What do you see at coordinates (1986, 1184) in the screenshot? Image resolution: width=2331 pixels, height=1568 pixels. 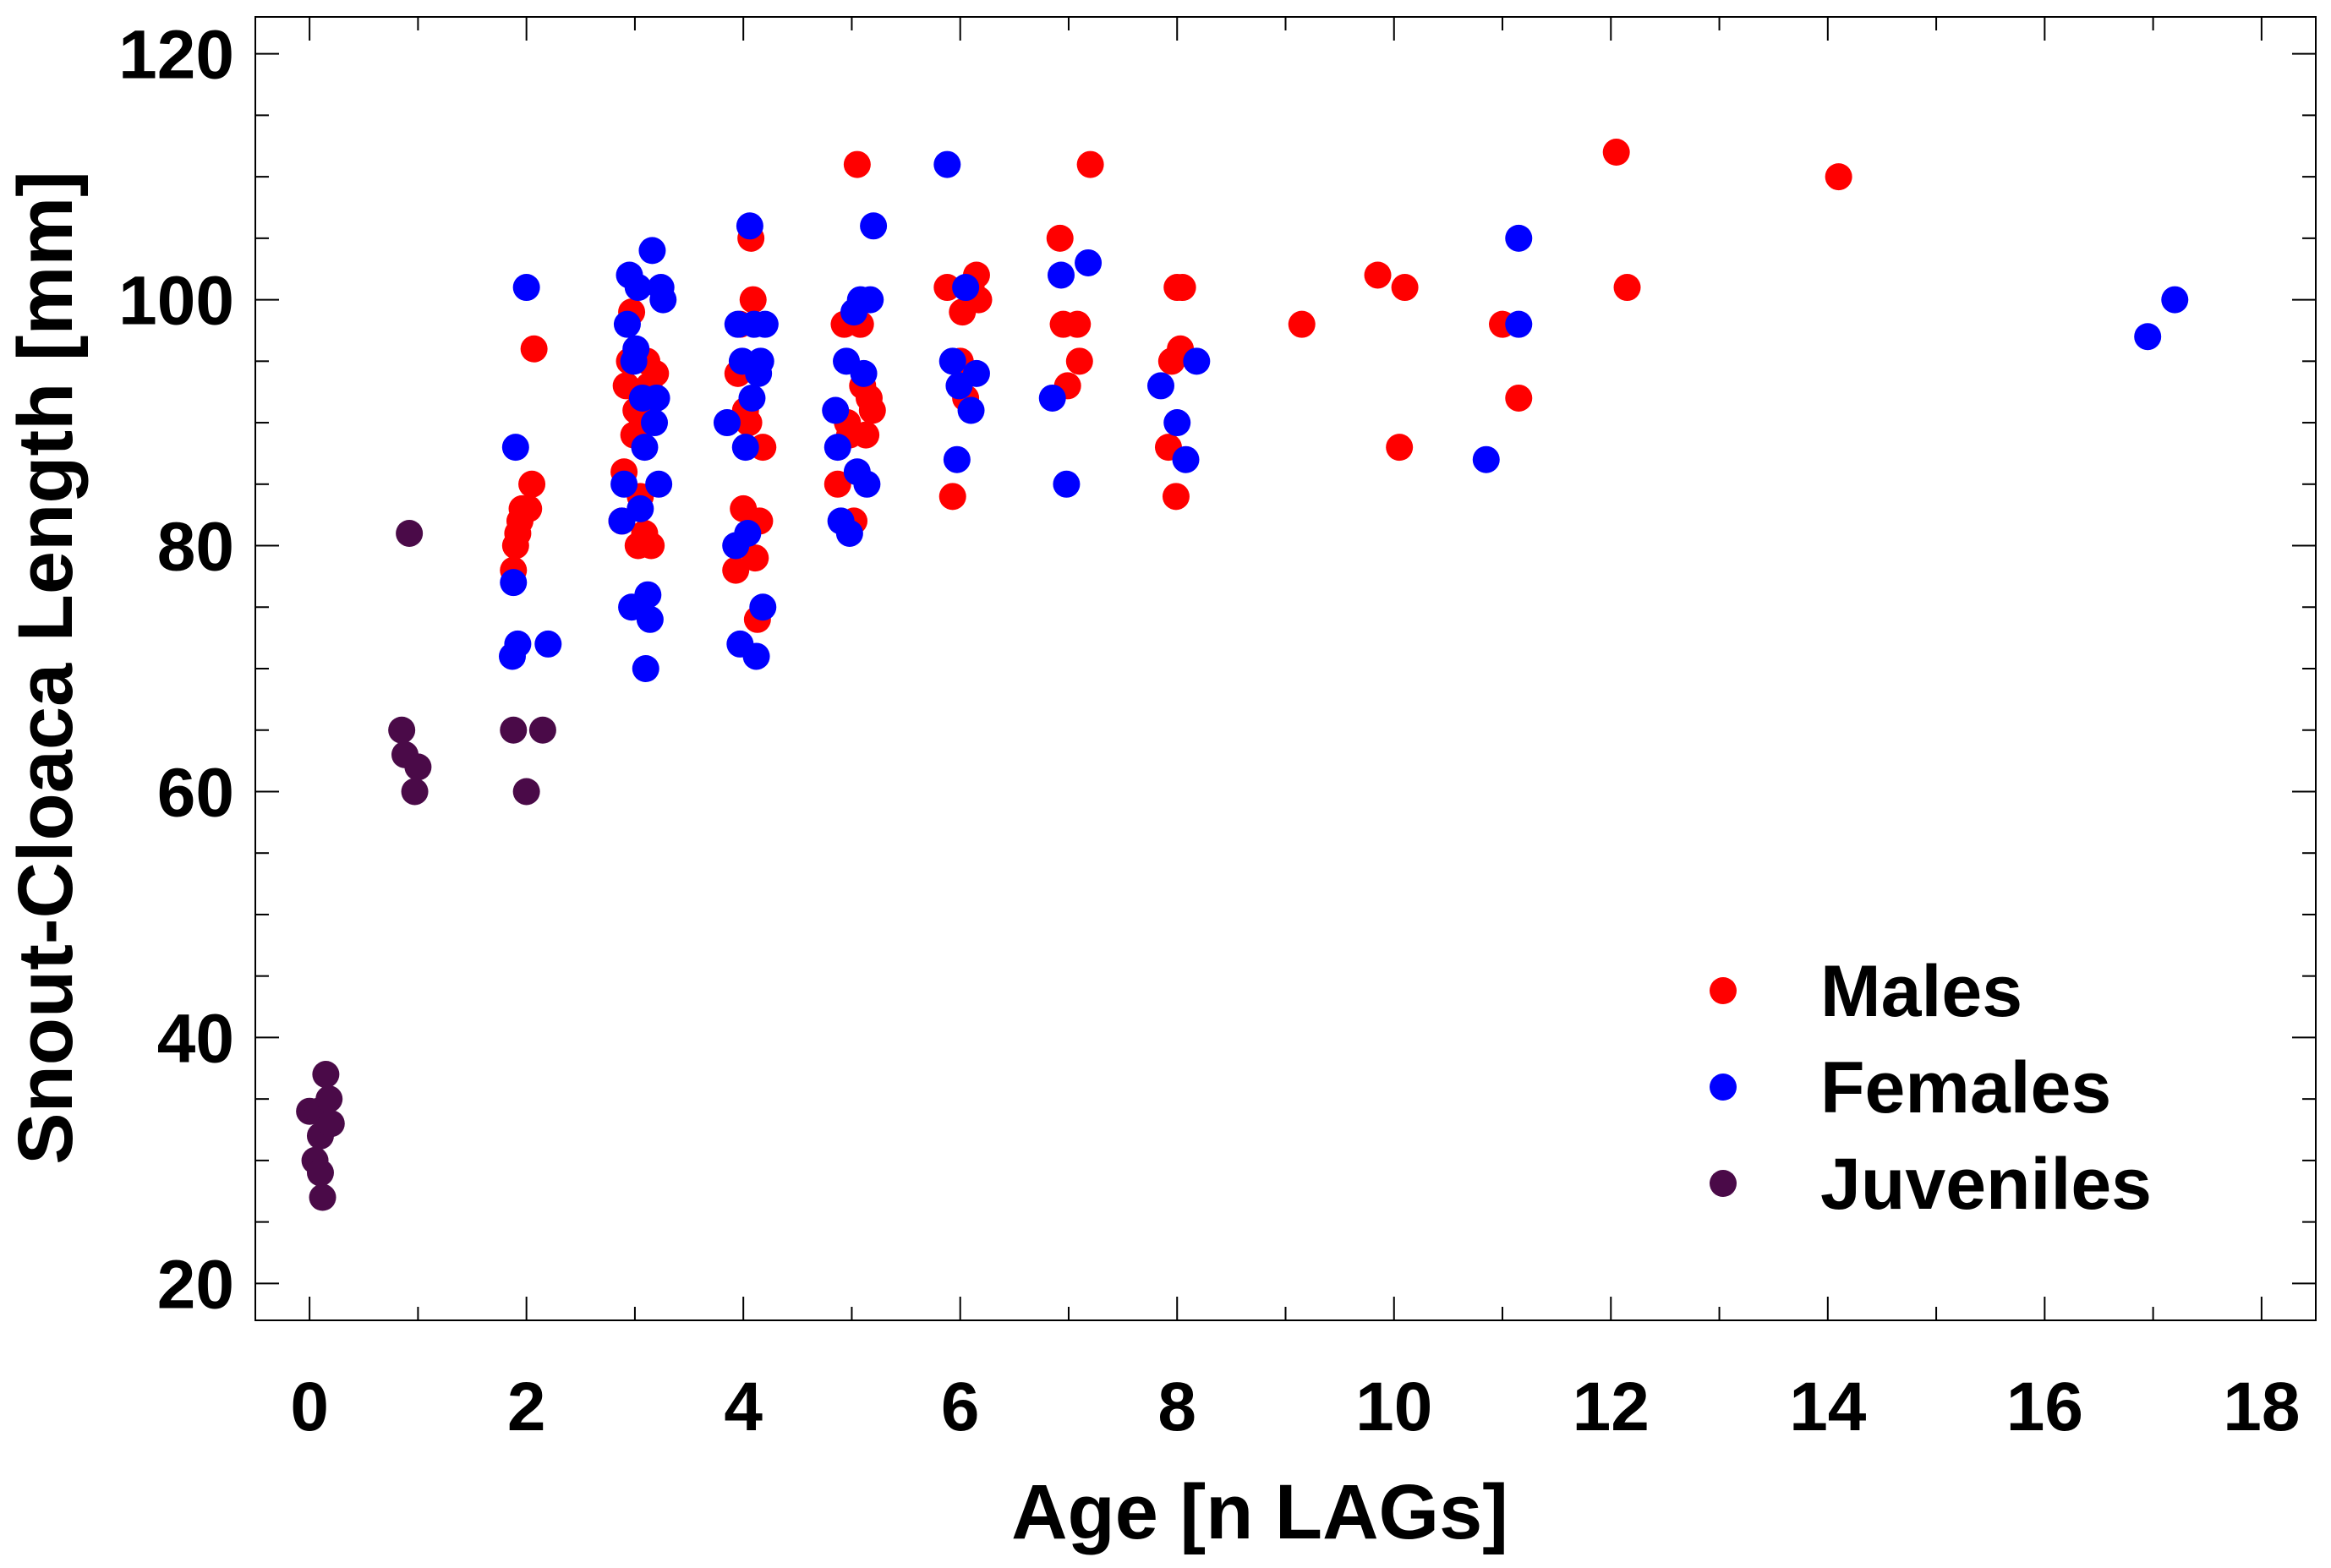 I see `legend-label-juveniles: Juveniles` at bounding box center [1986, 1184].